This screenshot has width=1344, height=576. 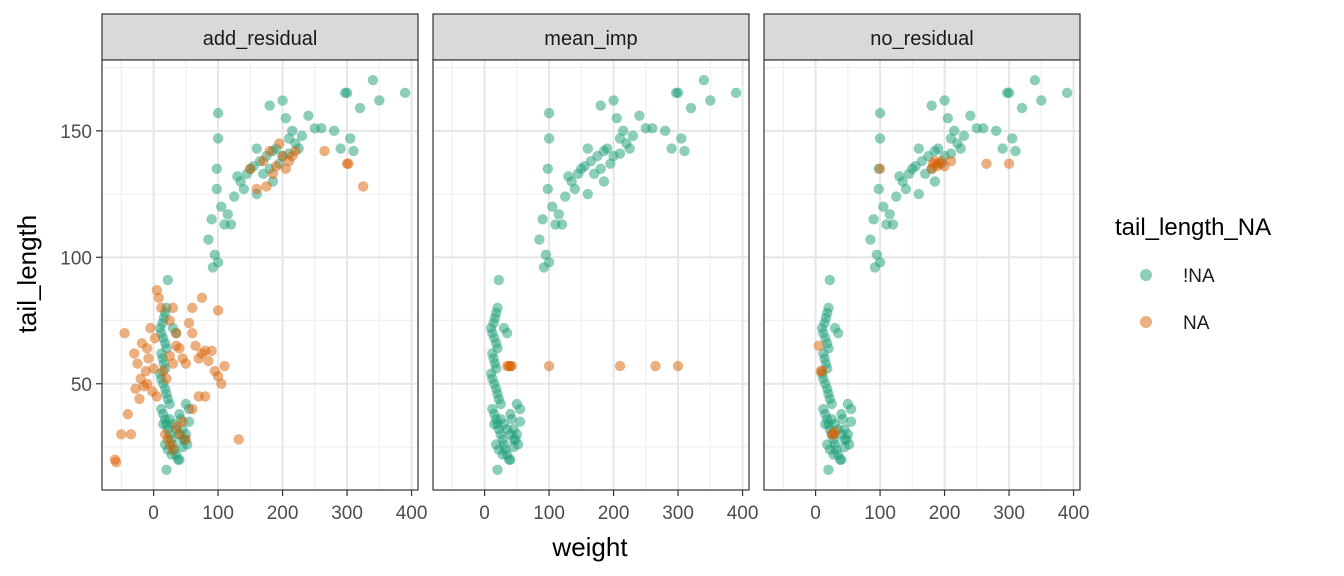 What do you see at coordinates (1199, 276) in the screenshot?
I see `legend-label: !NA` at bounding box center [1199, 276].